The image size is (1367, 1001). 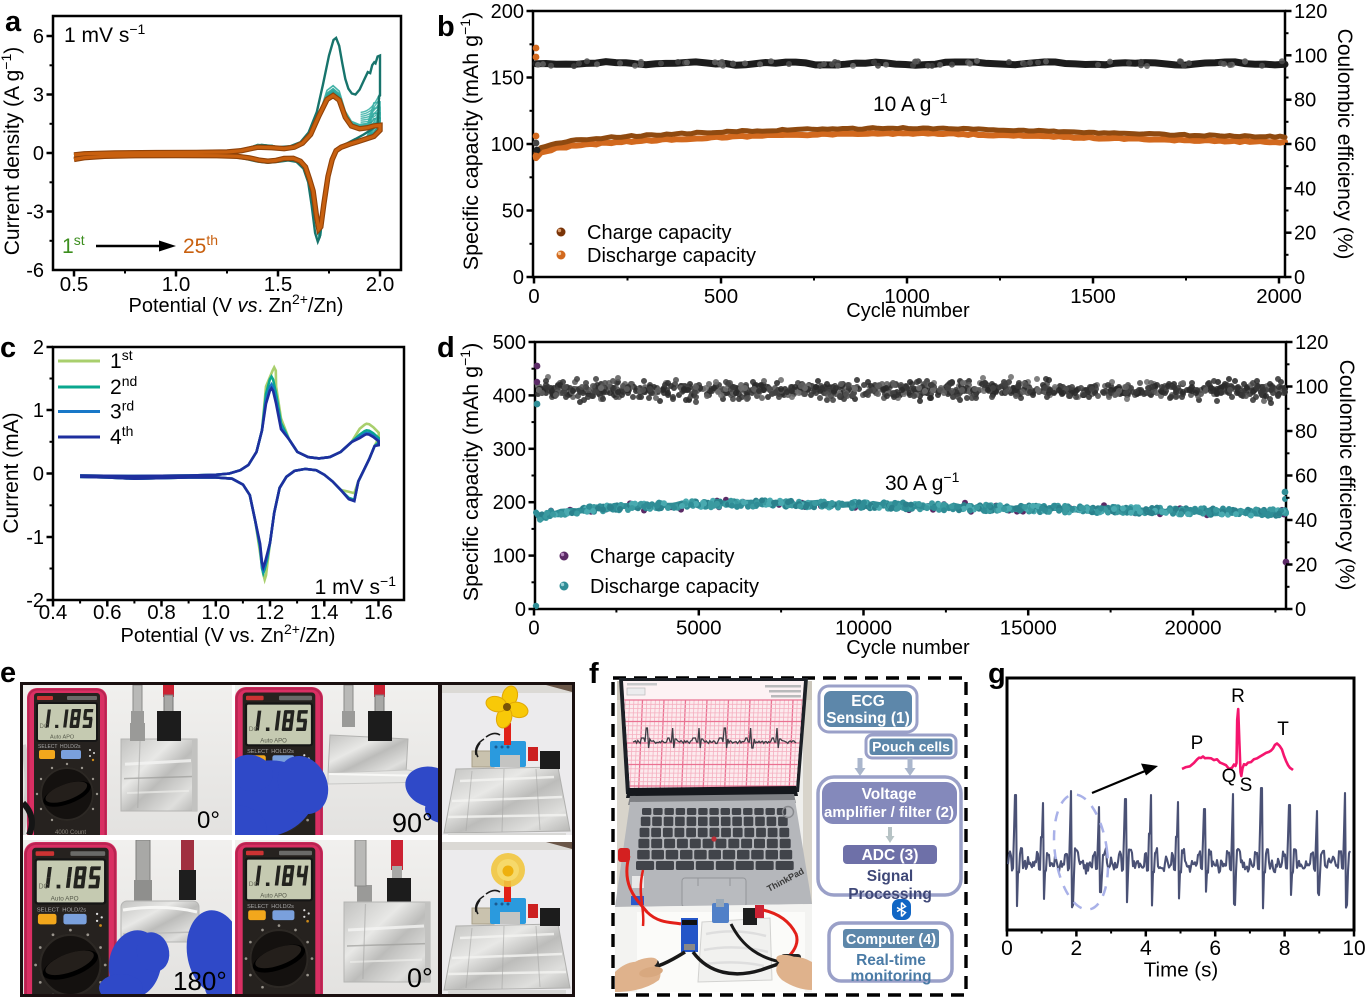 I want to click on svg-text: Processing, so click(x=890, y=894).